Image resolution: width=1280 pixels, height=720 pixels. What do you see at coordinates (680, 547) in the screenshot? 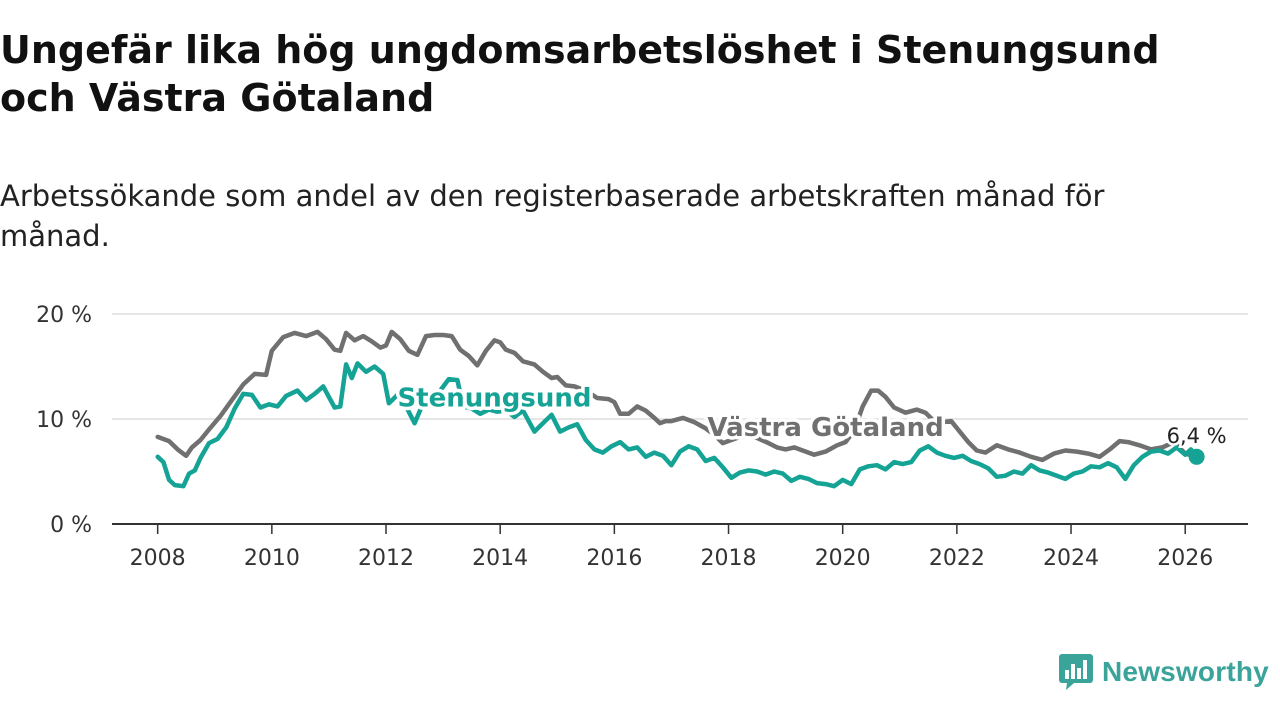
I see `x-axis: 2008 2010 2012 2014 2016 2018 2020 2022 2024 2026` at bounding box center [680, 547].